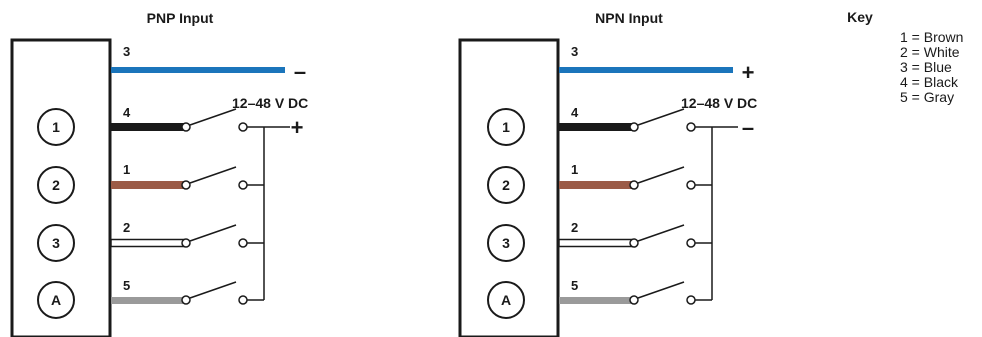 The height and width of the screenshot is (337, 982). I want to click on npn-pin-1: 1, so click(506, 127).